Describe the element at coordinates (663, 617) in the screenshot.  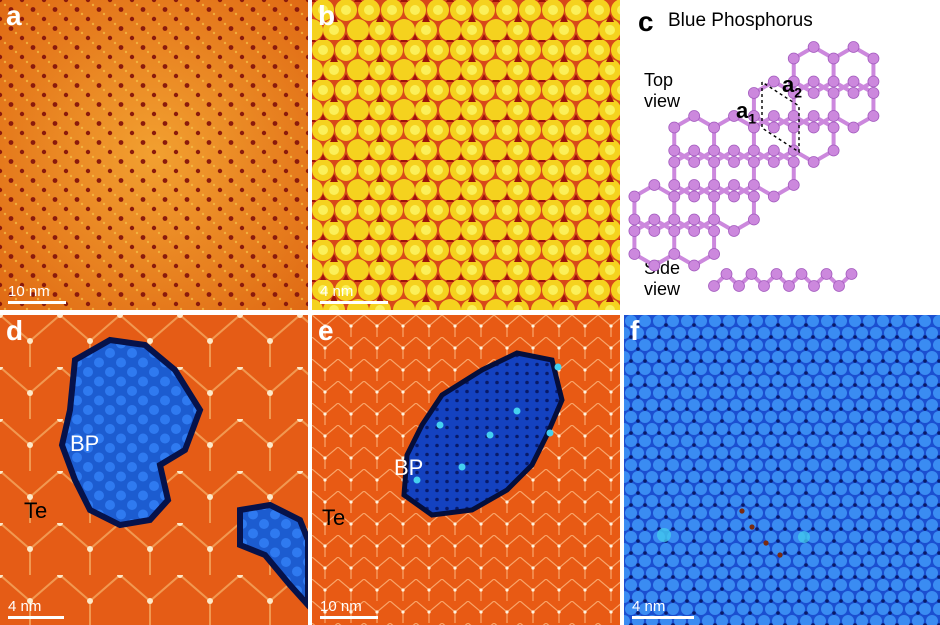
I see `scale-bar-line-f` at that location.